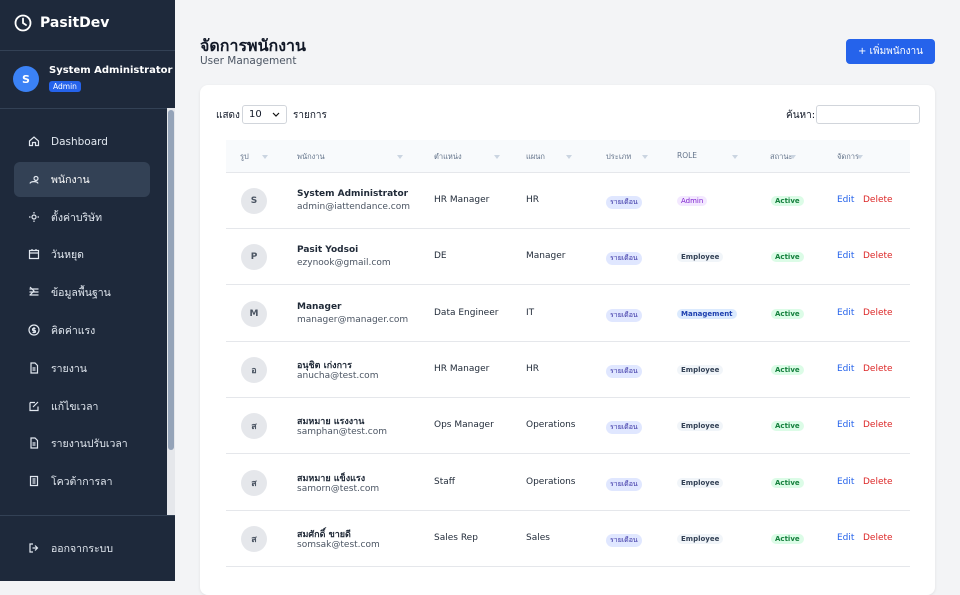  What do you see at coordinates (89, 444) in the screenshot?
I see `nav-label: รายงานปรับเวลา` at bounding box center [89, 444].